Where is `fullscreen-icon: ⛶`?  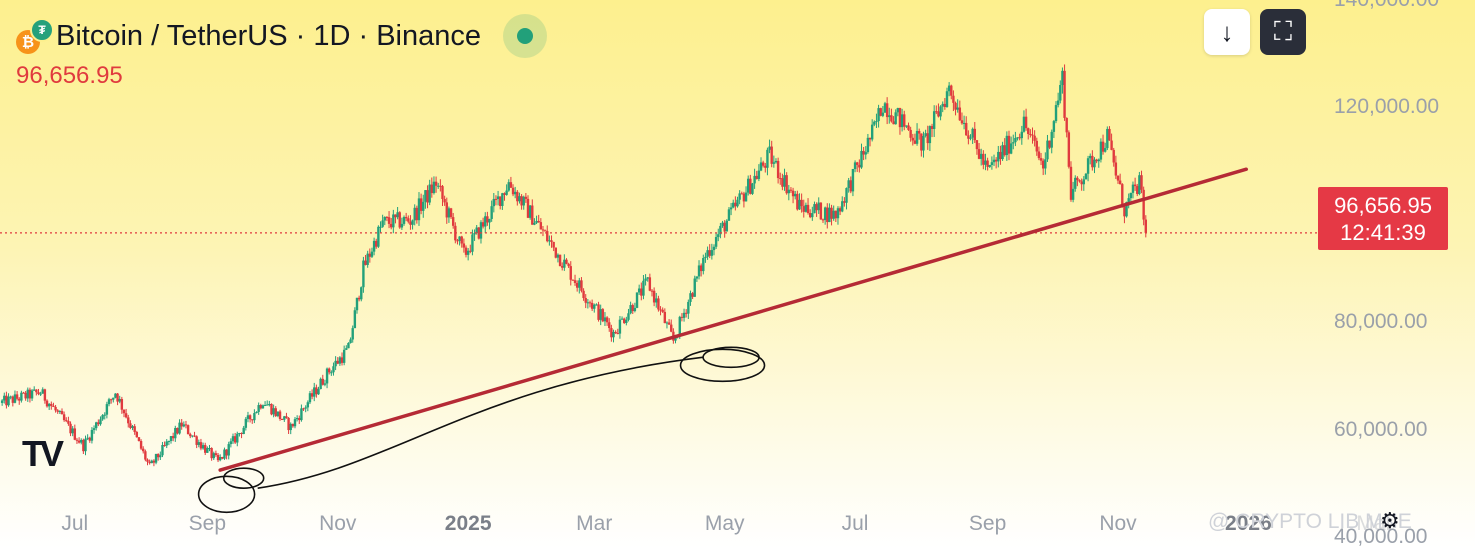
fullscreen-icon: ⛶ is located at coordinates (1283, 31).